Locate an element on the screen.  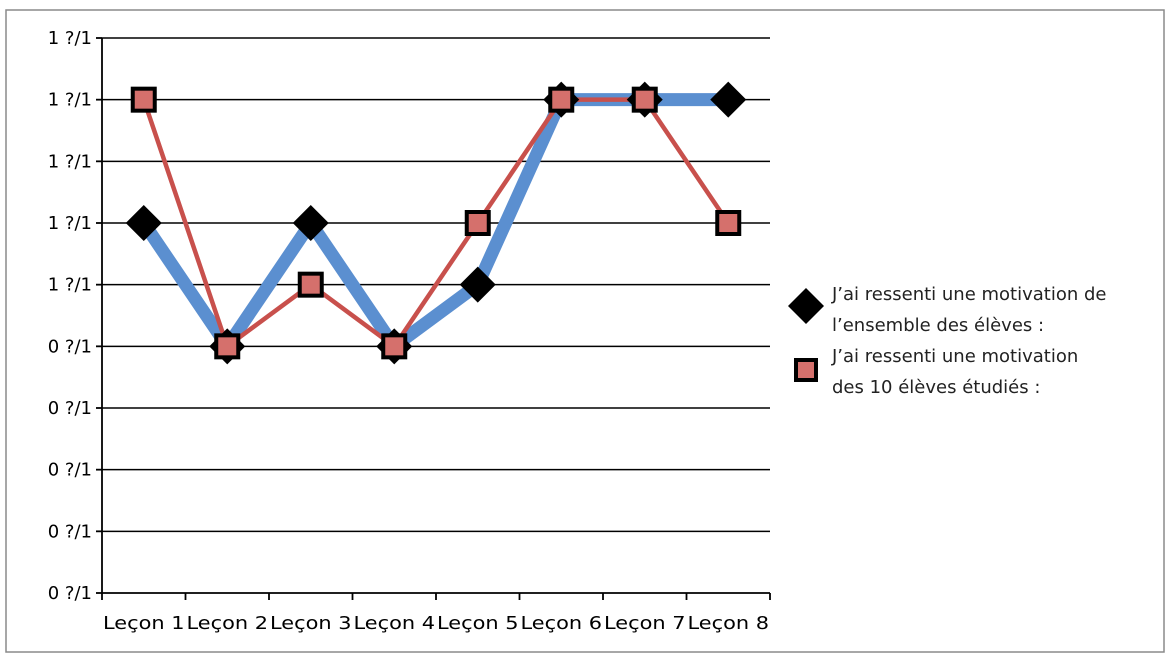
x-category-label: Leçon 8 is located at coordinates (729, 623).